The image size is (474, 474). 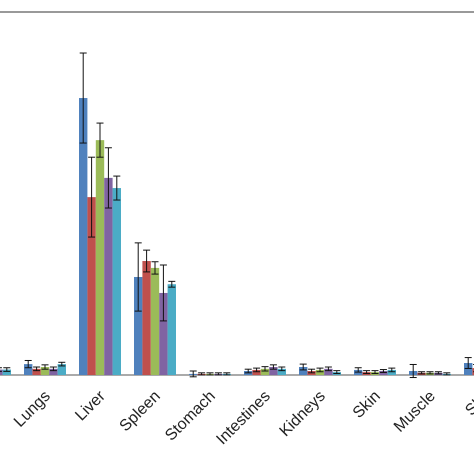 I want to click on x-tick-label: Liver, so click(x=90, y=405).